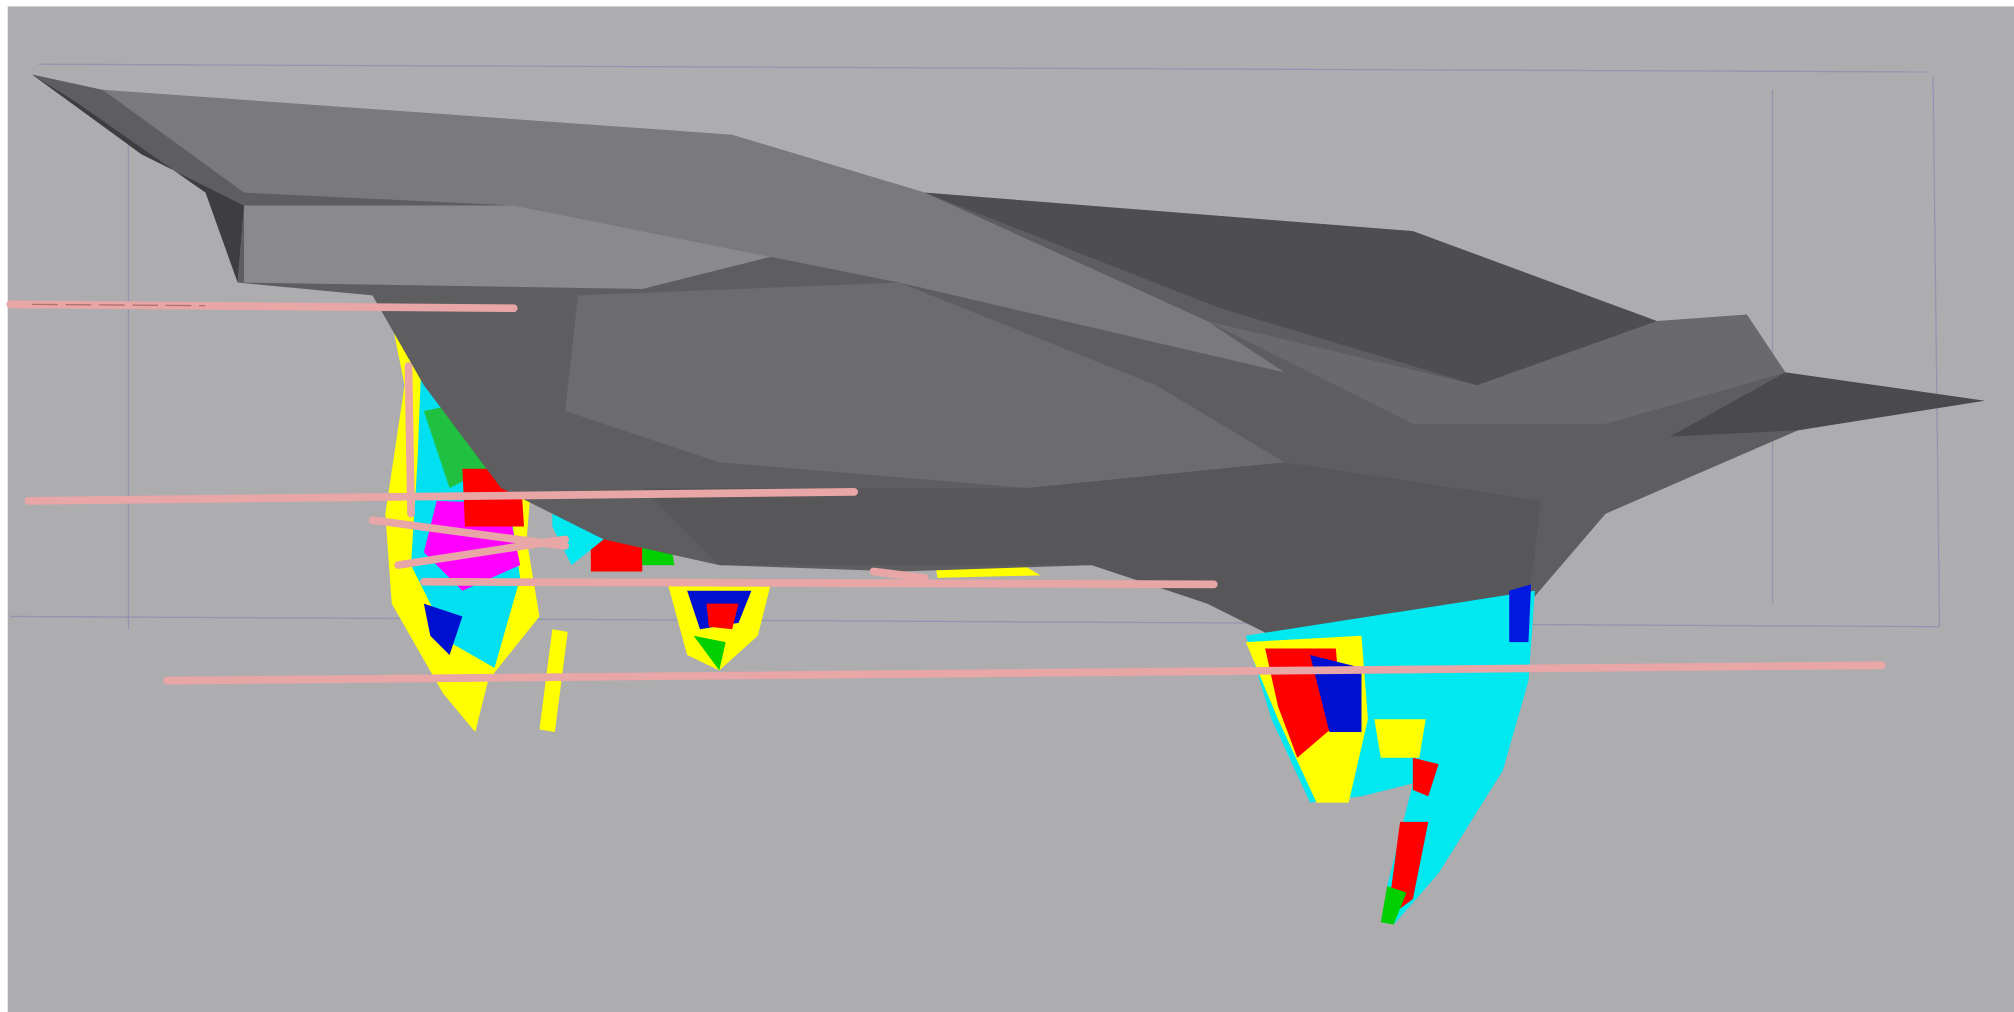 Image resolution: width=2014 pixels, height=1012 pixels. What do you see at coordinates (1400, 738) in the screenshot?
I see `ore-yellow` at bounding box center [1400, 738].